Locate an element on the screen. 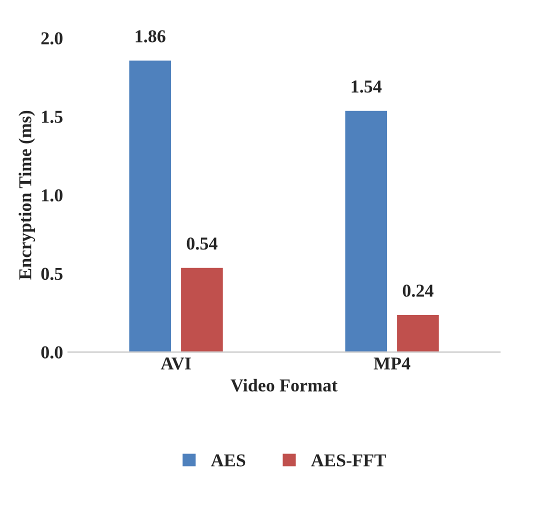 The image size is (540, 527). y-tick-label: 1.0 is located at coordinates (52, 195).